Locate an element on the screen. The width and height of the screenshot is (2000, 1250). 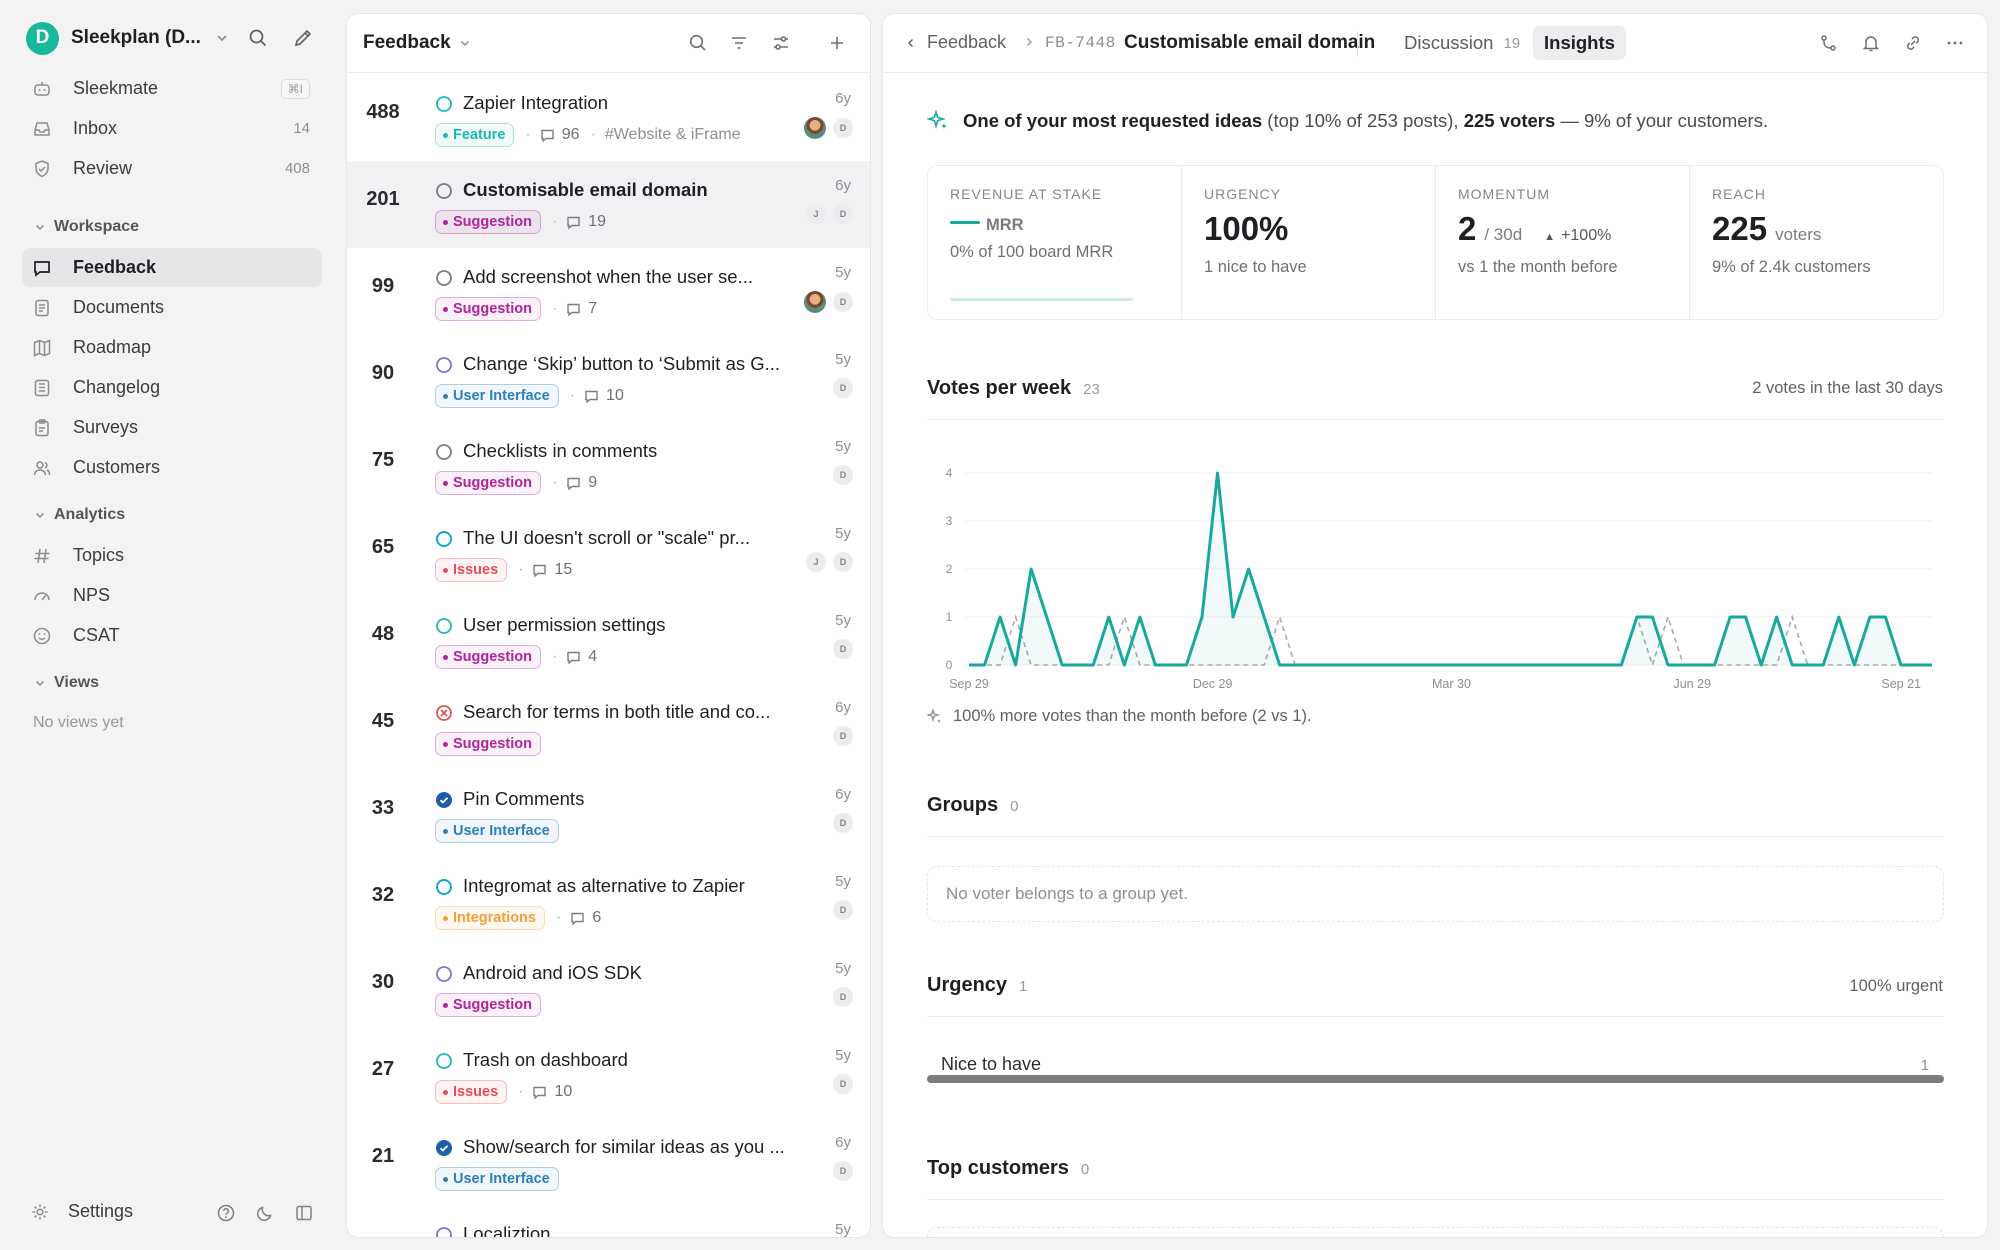
sidebar-item-inbox: Inbox 14 is located at coordinates (172, 128).